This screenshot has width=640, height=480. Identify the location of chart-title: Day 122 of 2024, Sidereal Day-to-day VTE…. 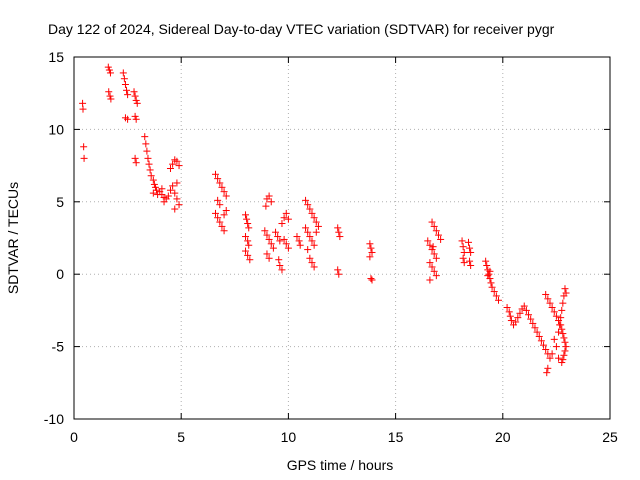
(301, 29).